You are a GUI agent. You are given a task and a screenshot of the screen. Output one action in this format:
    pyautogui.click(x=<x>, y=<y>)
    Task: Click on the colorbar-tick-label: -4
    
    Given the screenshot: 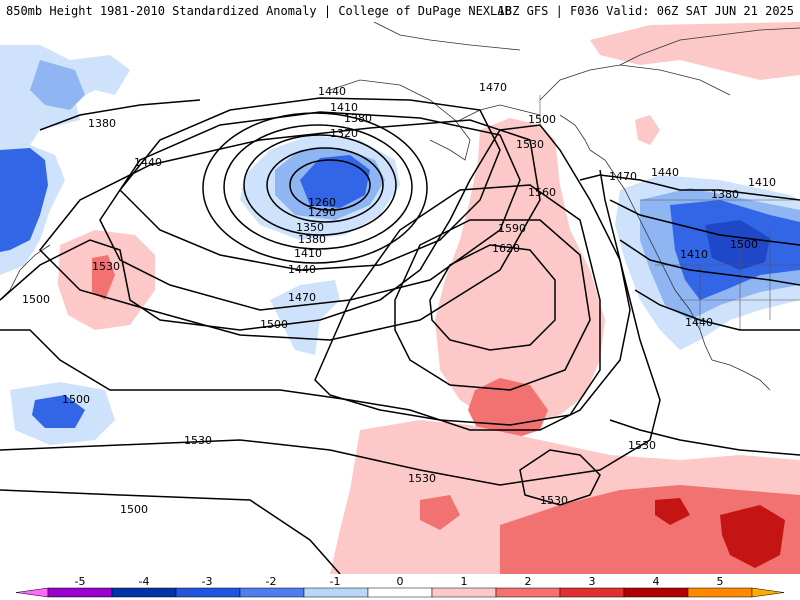 What is the action you would take?
    pyautogui.click(x=144, y=581)
    